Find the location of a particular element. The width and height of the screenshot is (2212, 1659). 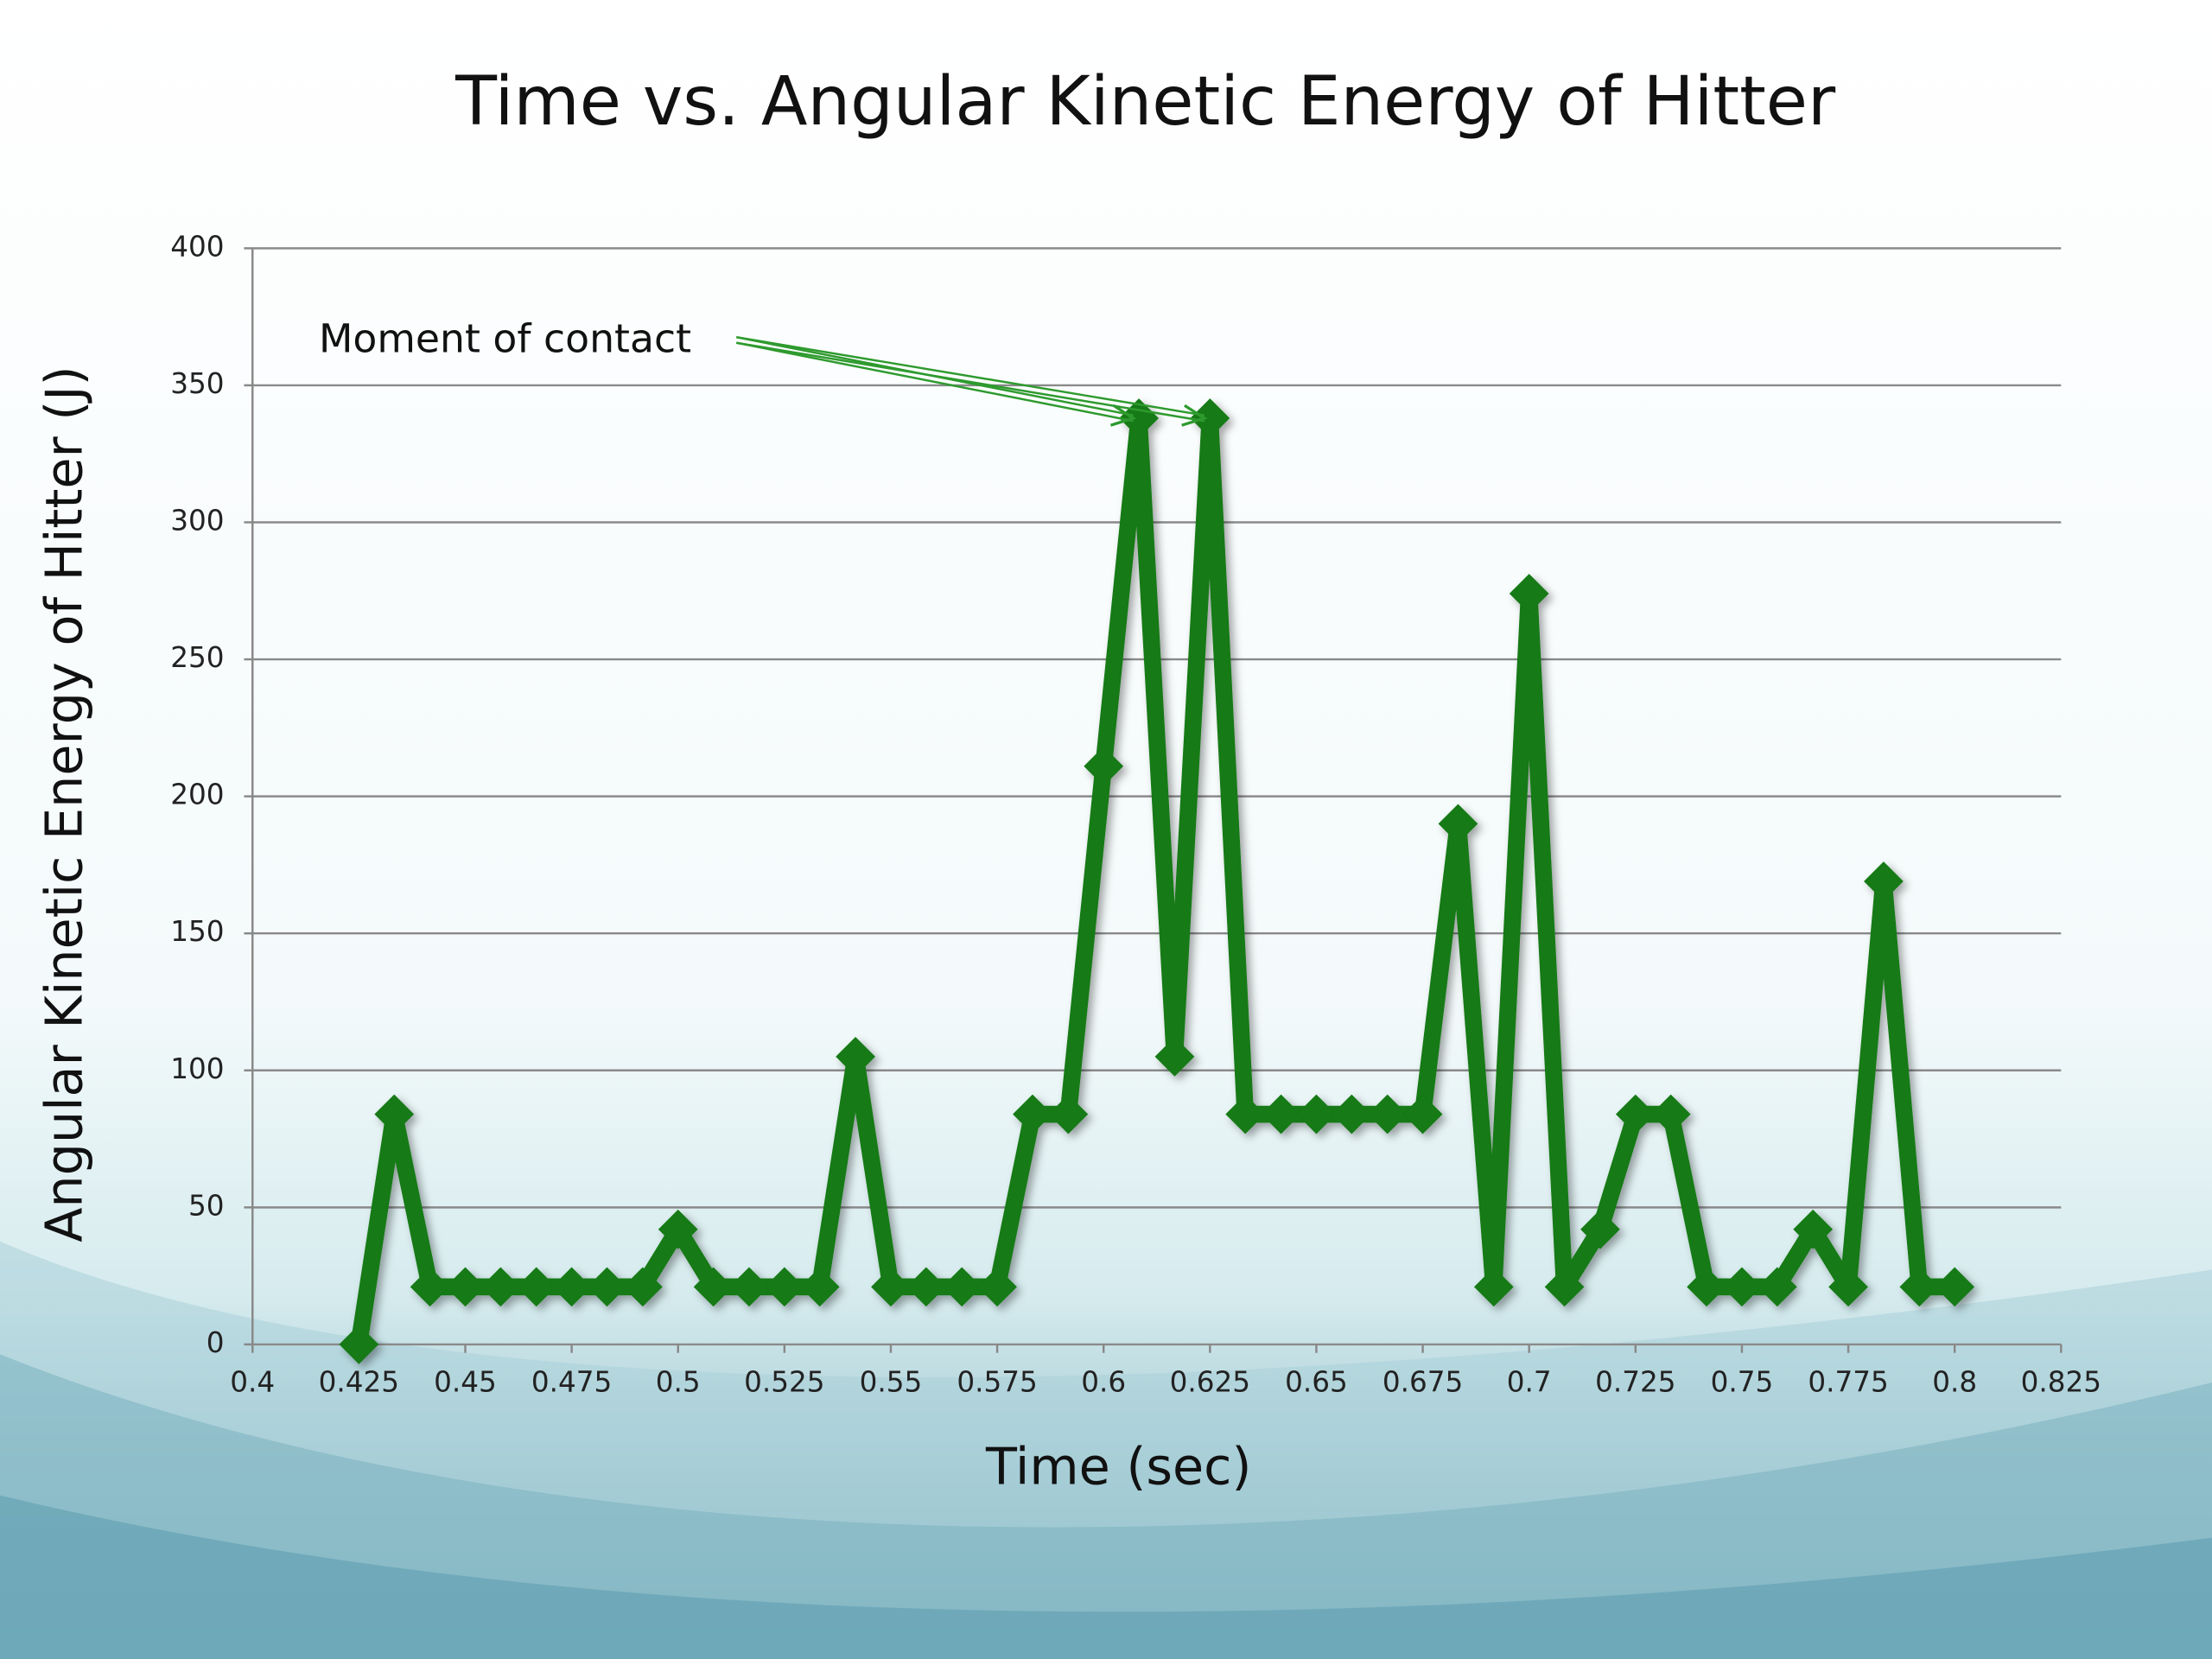

x-tick-label: 0.675 is located at coordinates (1422, 1382).